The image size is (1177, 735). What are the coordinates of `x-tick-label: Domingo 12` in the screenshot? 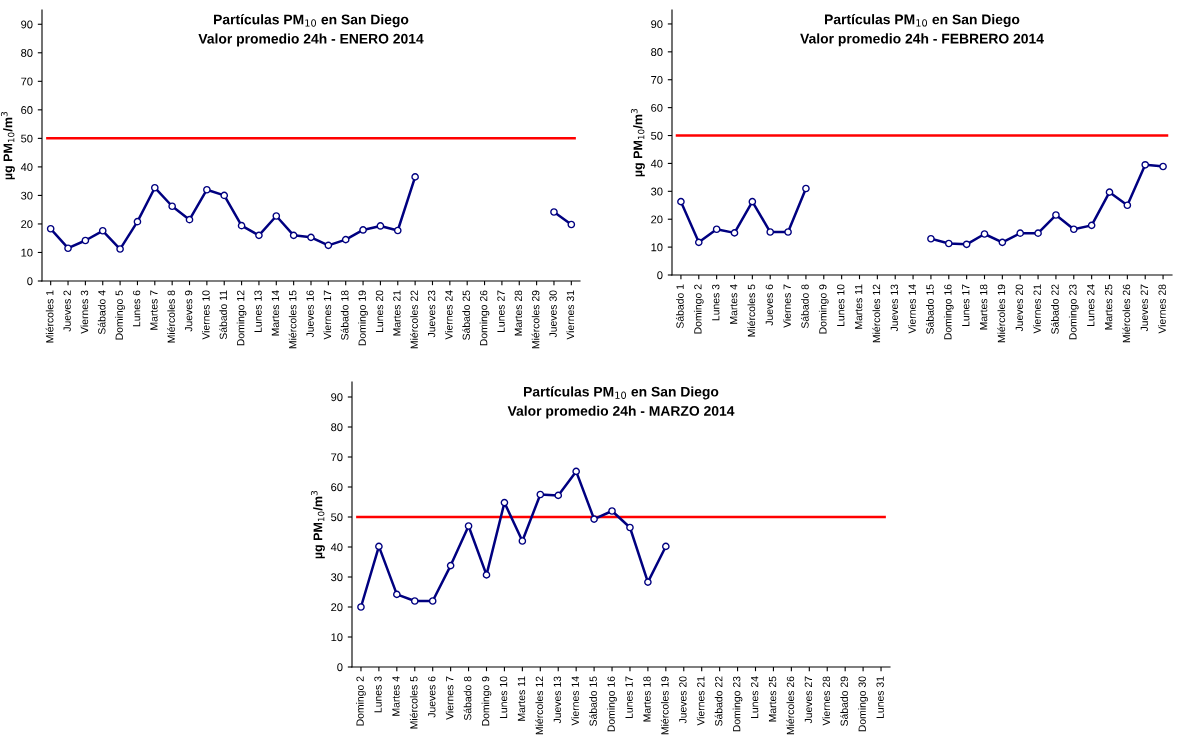 It's located at (241, 318).